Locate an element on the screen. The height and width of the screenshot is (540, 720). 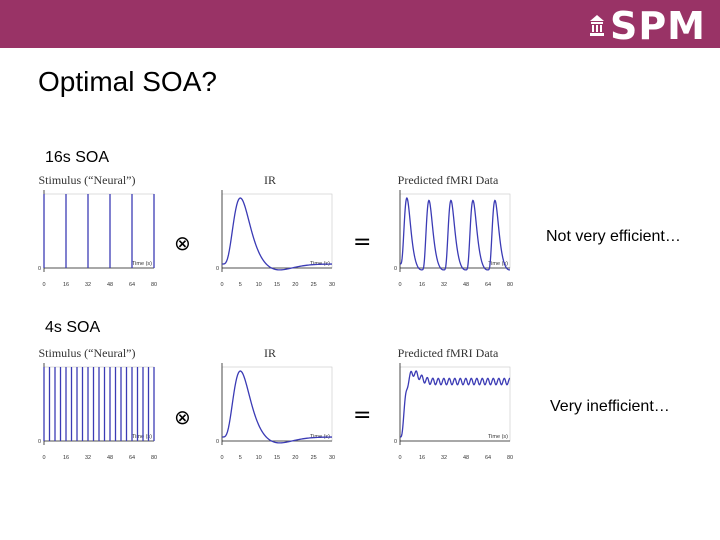
irf-panel-16s: IR 0 Time (s) 0 5 10 15 20 25 30 is located at coordinates (277, 232).